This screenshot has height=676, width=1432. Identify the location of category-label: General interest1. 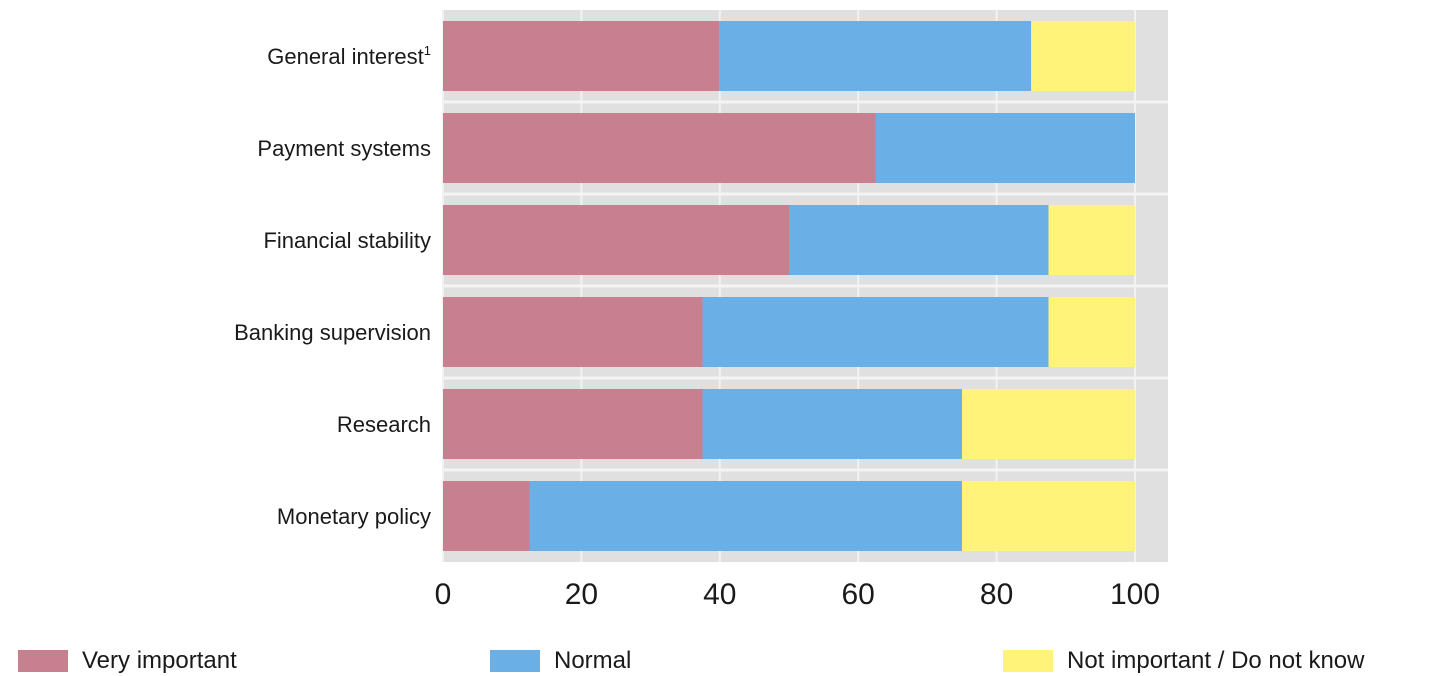
(349, 56).